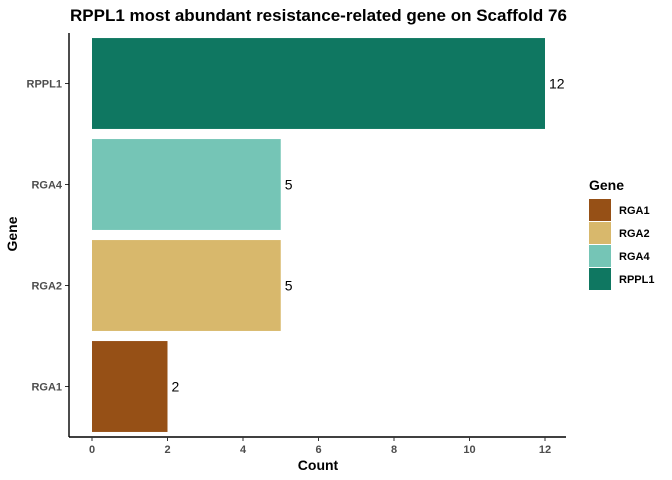 This screenshot has width=672, height=480. What do you see at coordinates (634, 257) in the screenshot?
I see `legend-label-rga4: RGA4` at bounding box center [634, 257].